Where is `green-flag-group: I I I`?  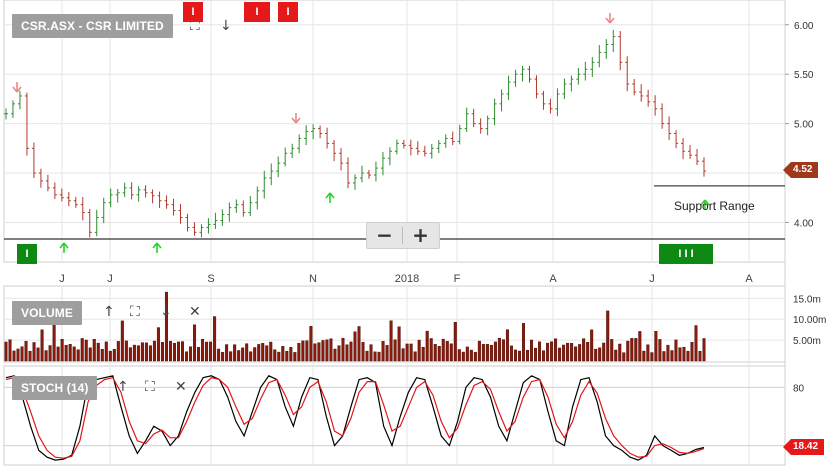 green-flag-group: I I I is located at coordinates (686, 254).